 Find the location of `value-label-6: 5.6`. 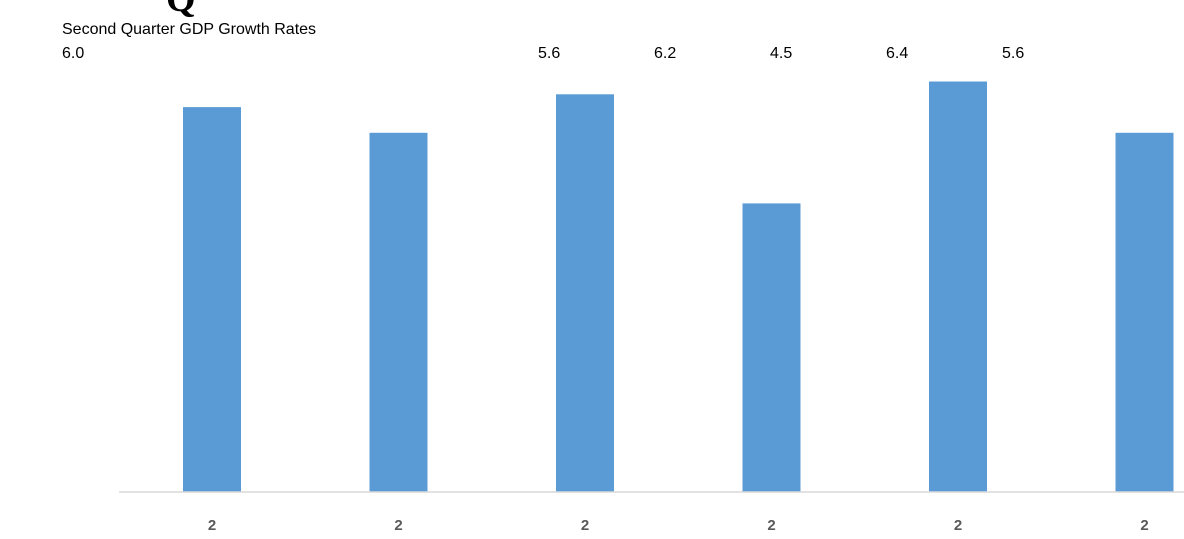

value-label-6: 5.6 is located at coordinates (1013, 53).